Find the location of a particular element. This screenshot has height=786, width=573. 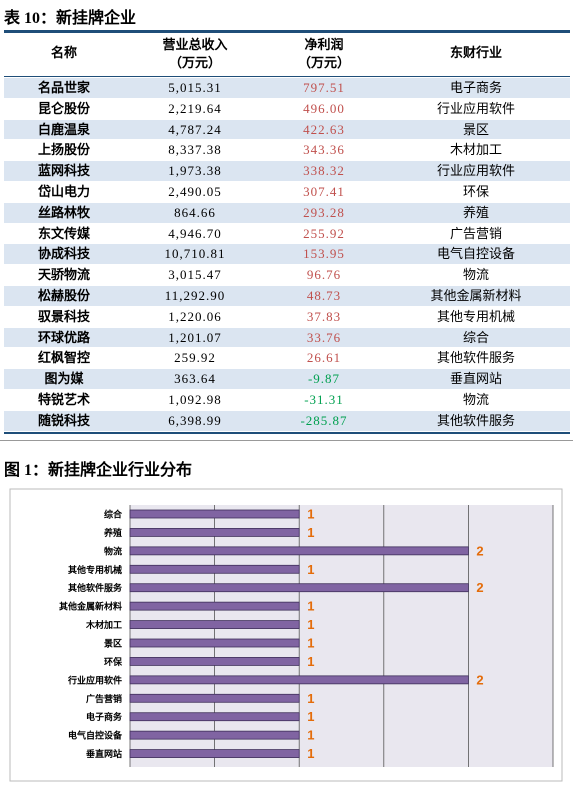

cell: 422.63 is located at coordinates (324, 129).